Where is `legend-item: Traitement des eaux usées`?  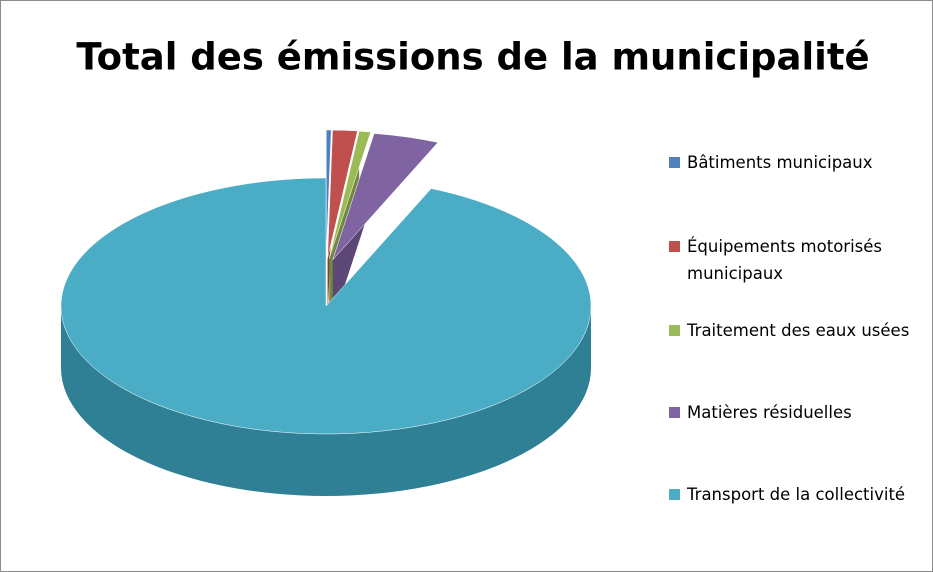 legend-item: Traitement des eaux usées is located at coordinates (796, 330).